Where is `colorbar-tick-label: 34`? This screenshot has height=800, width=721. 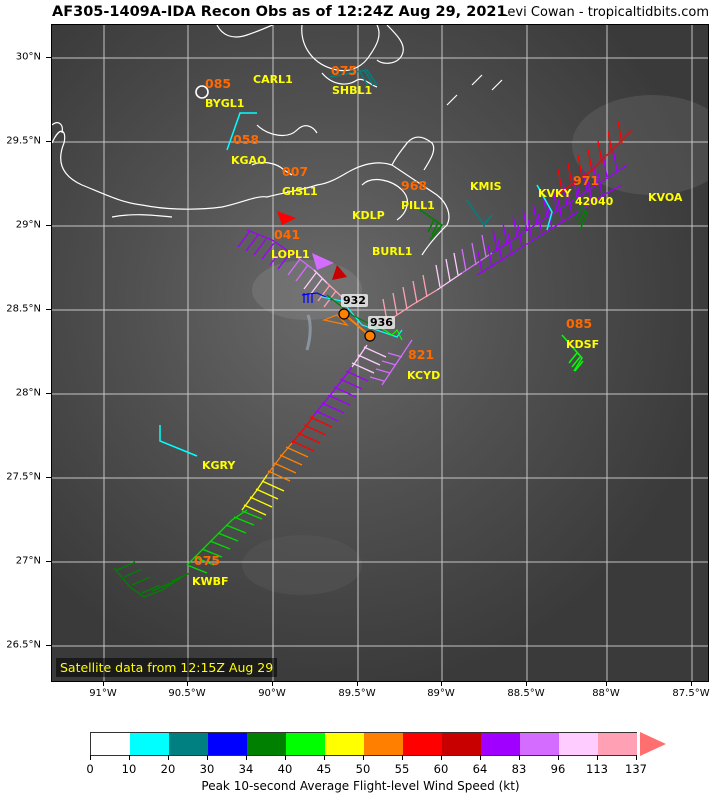 colorbar-tick-label: 34 is located at coordinates (246, 769).